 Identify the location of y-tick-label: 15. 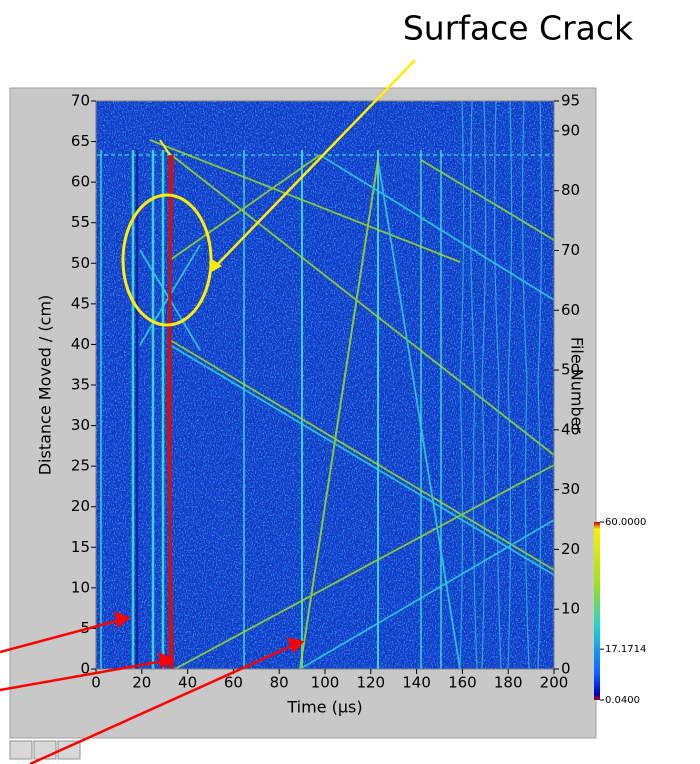
(80, 547).